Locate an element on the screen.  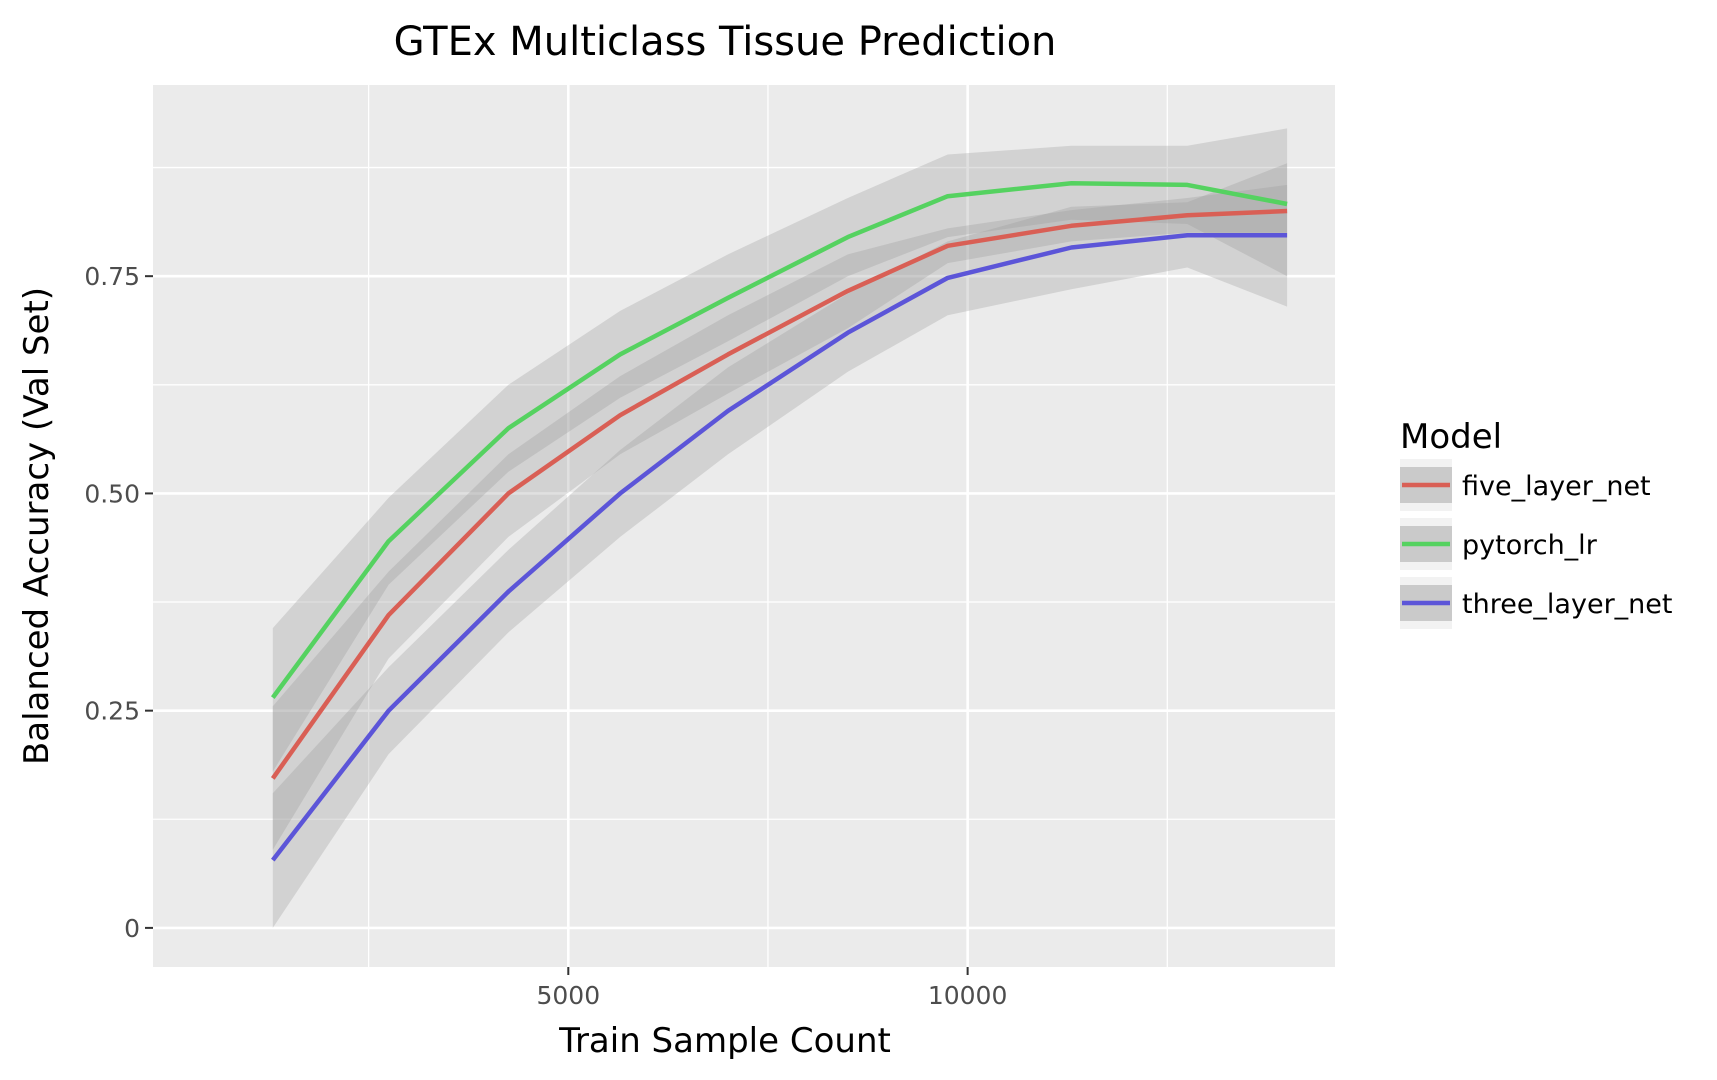
legend-label: pytorch_lr is located at coordinates (1530, 545).